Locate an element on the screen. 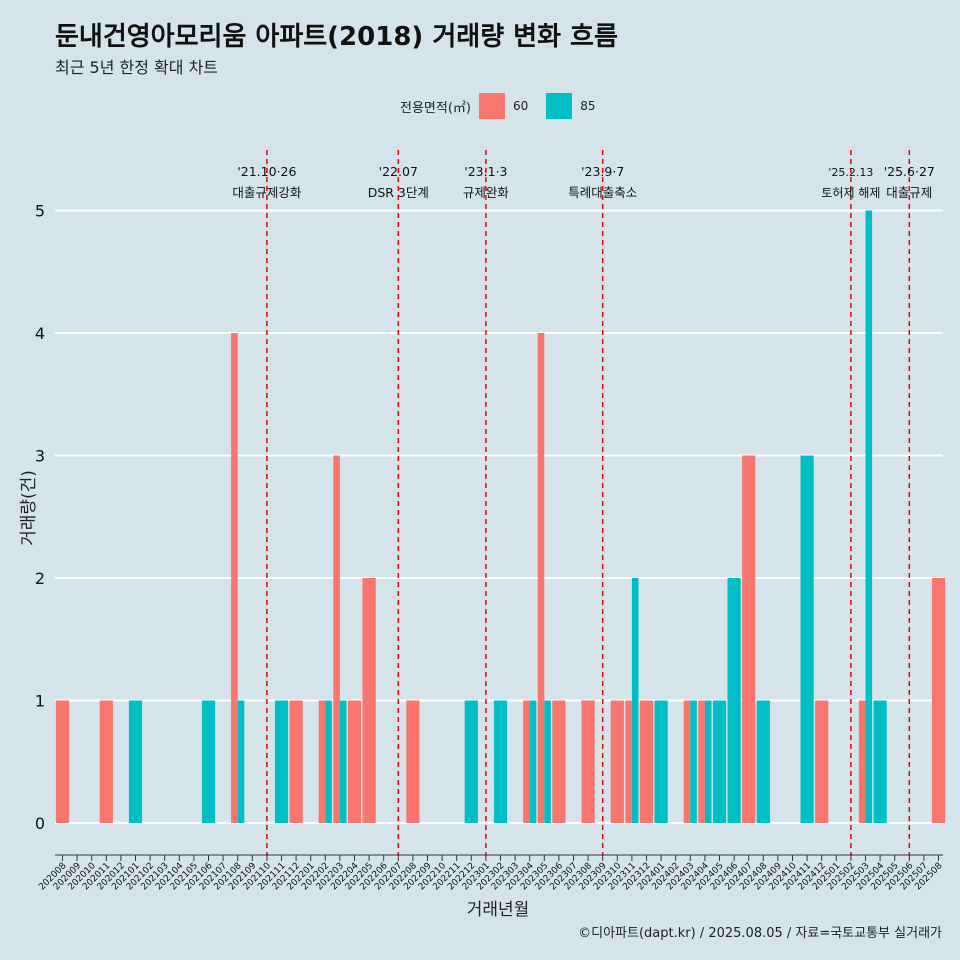 This screenshot has height=960, width=960. y-tick-label: 3 is located at coordinates (40, 456).